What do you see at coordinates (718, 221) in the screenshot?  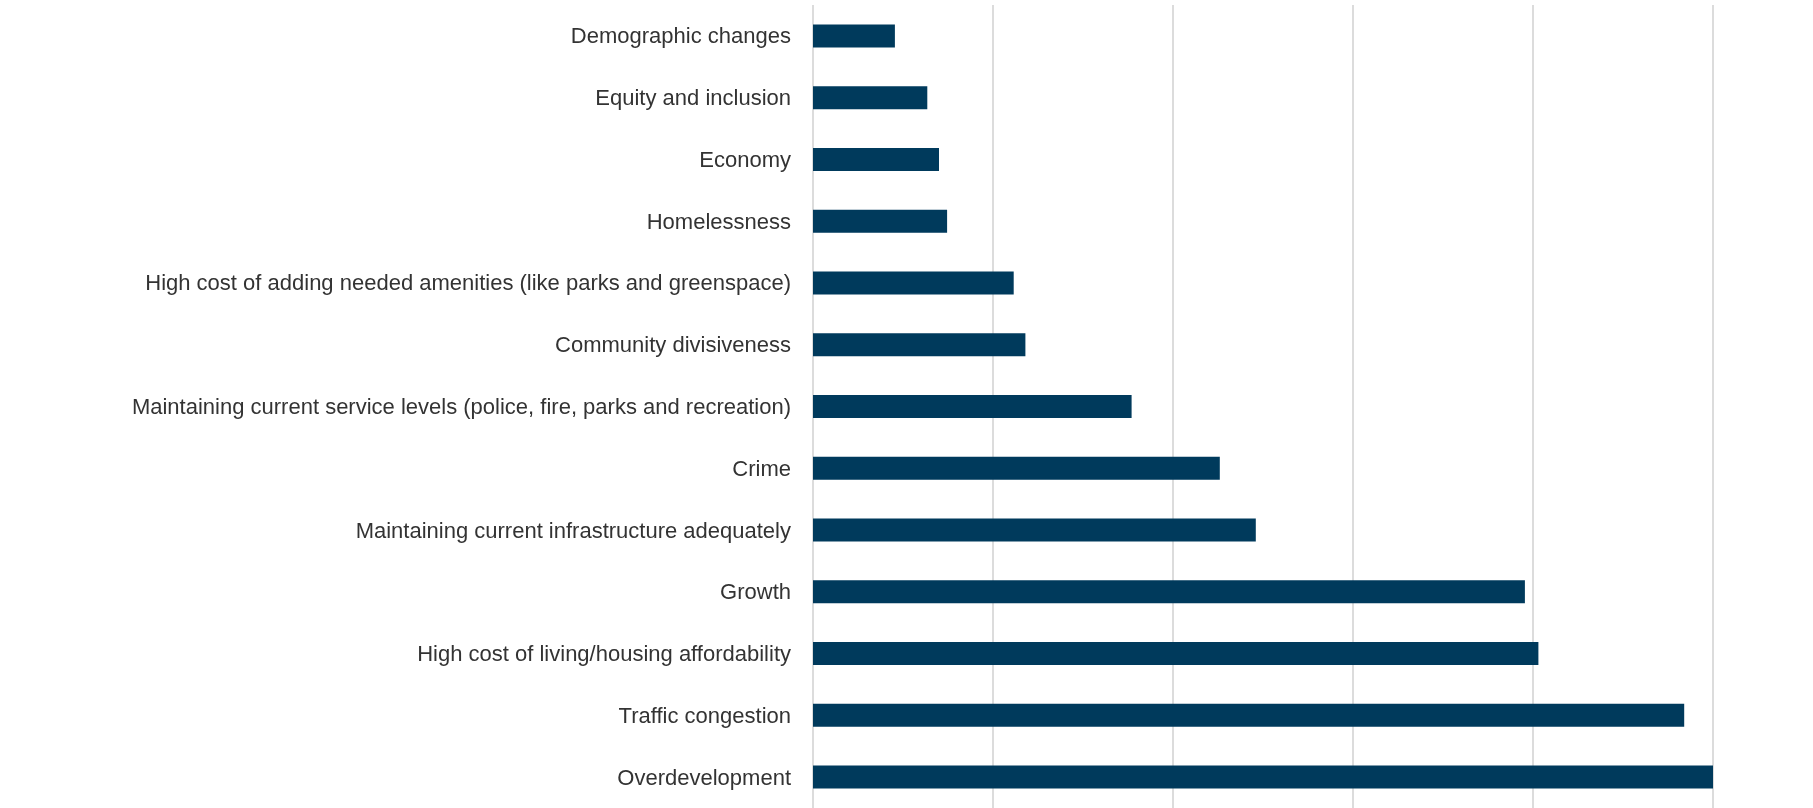 I see `y-tick-label: Homelessness` at bounding box center [718, 221].